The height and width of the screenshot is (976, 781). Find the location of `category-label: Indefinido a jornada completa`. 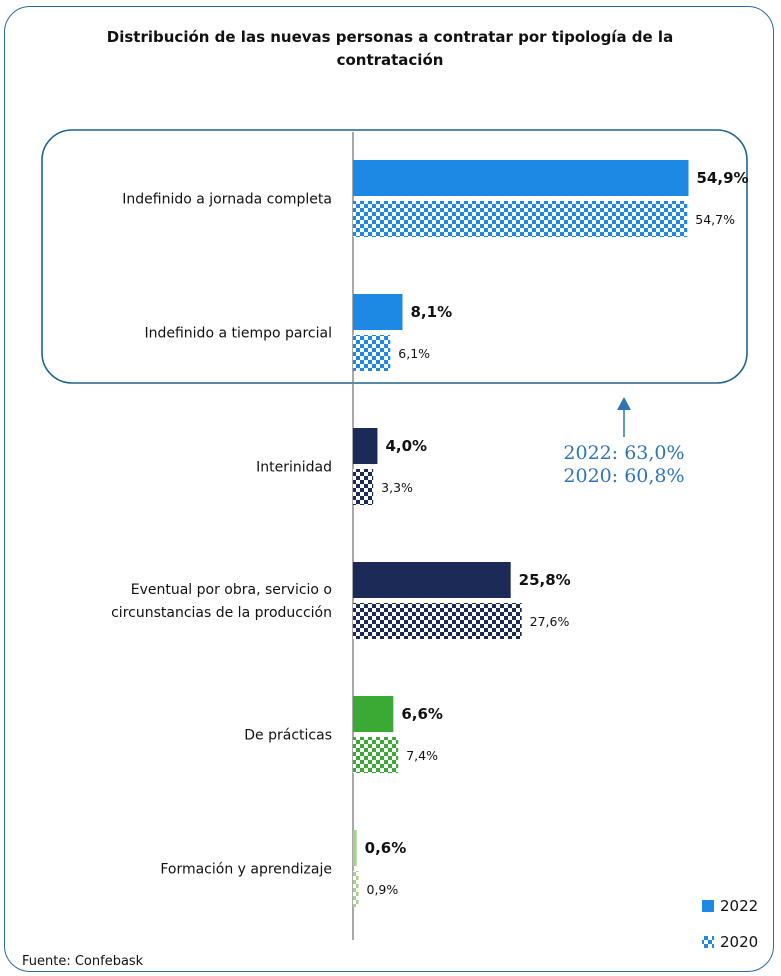

category-label: Indefinido a jornada completa is located at coordinates (227, 200).